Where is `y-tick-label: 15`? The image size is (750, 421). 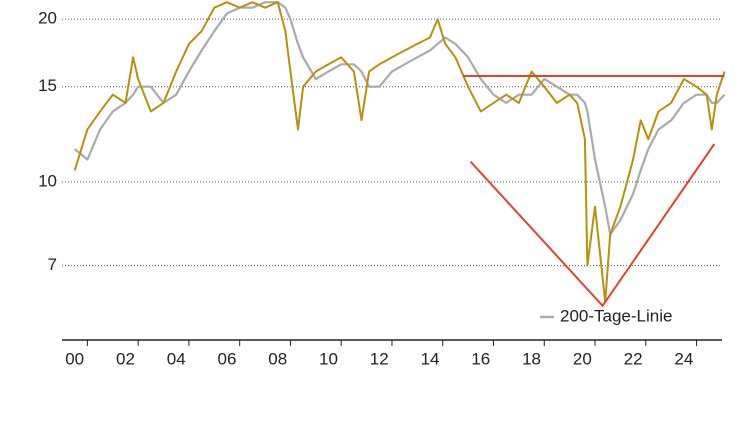
y-tick-label: 15 is located at coordinates (47, 85).